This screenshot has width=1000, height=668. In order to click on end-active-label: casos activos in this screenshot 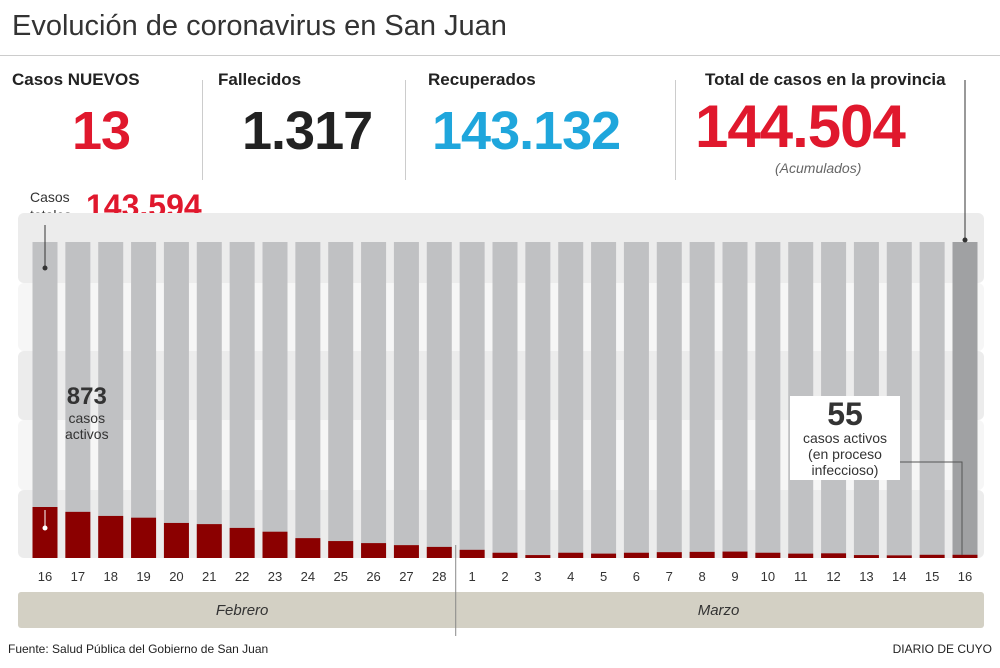, I will do `click(845, 438)`.